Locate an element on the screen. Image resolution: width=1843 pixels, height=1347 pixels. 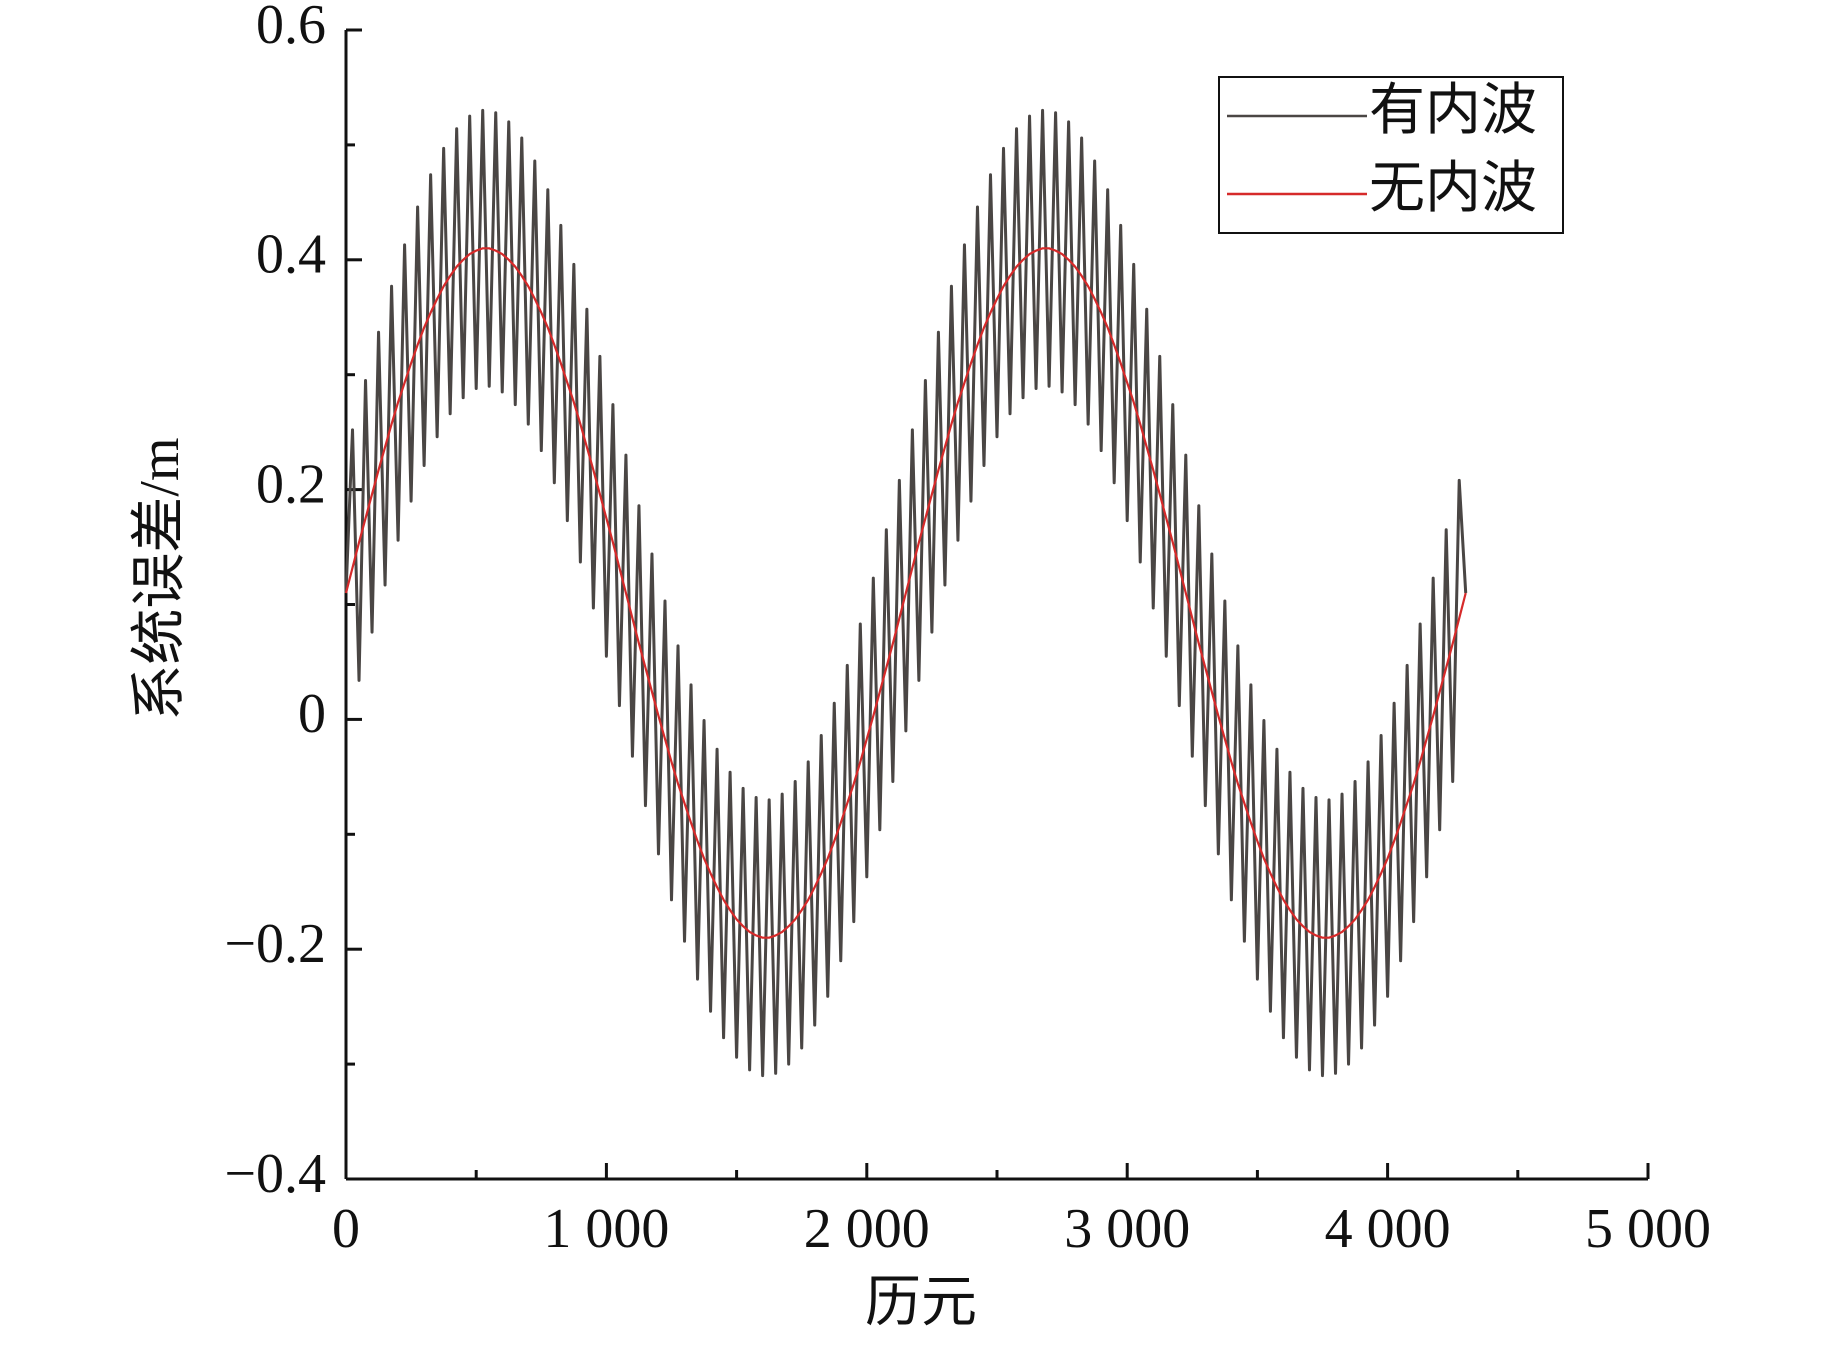
y-tick-label: −0.2 is located at coordinates (275, 944).